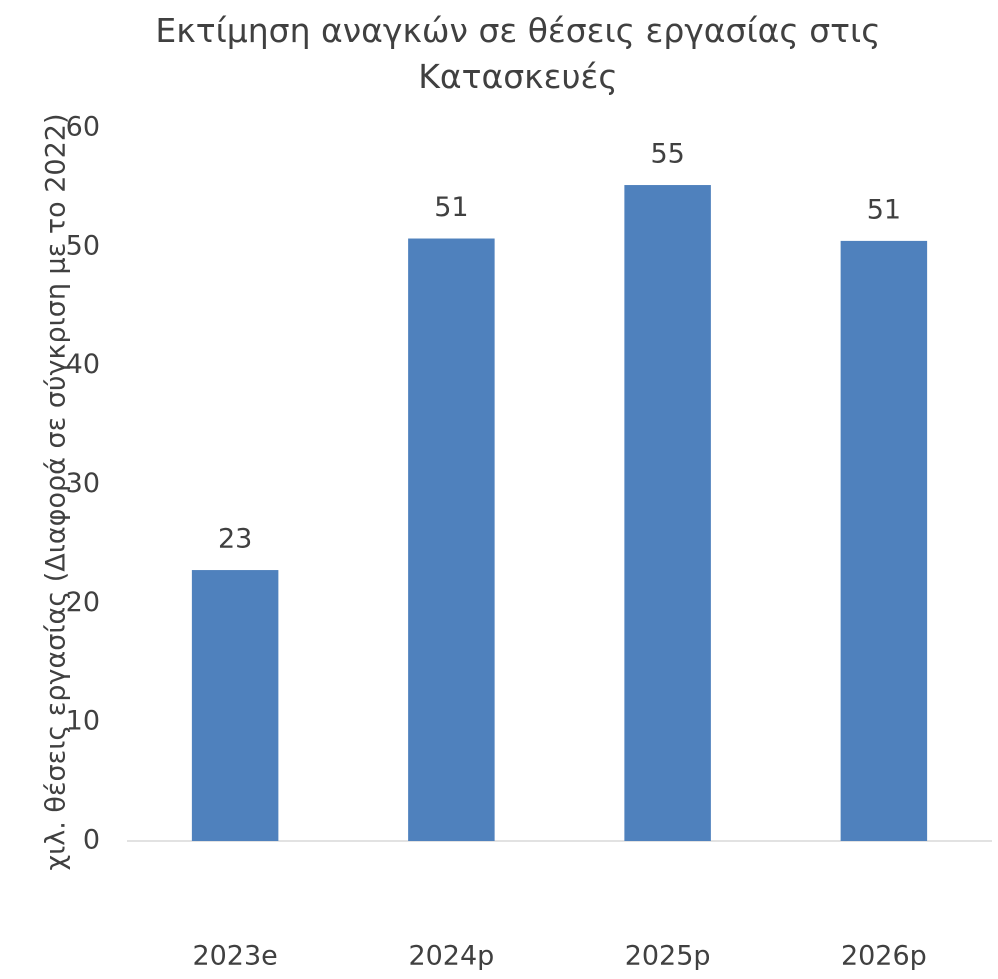  Describe the element at coordinates (884, 956) in the screenshot. I see `x-tick-label: 2026p` at that location.